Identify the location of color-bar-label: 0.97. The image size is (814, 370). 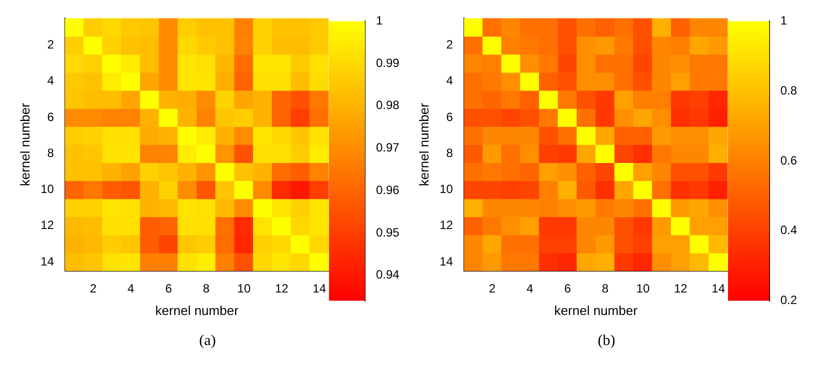
(388, 147).